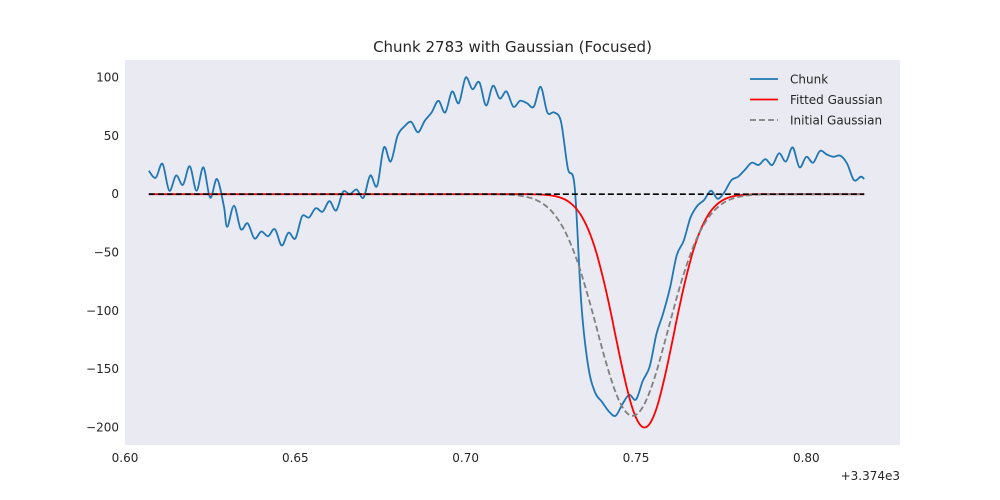 The width and height of the screenshot is (1000, 500). I want to click on legend-label: Initial Gaussian, so click(836, 121).